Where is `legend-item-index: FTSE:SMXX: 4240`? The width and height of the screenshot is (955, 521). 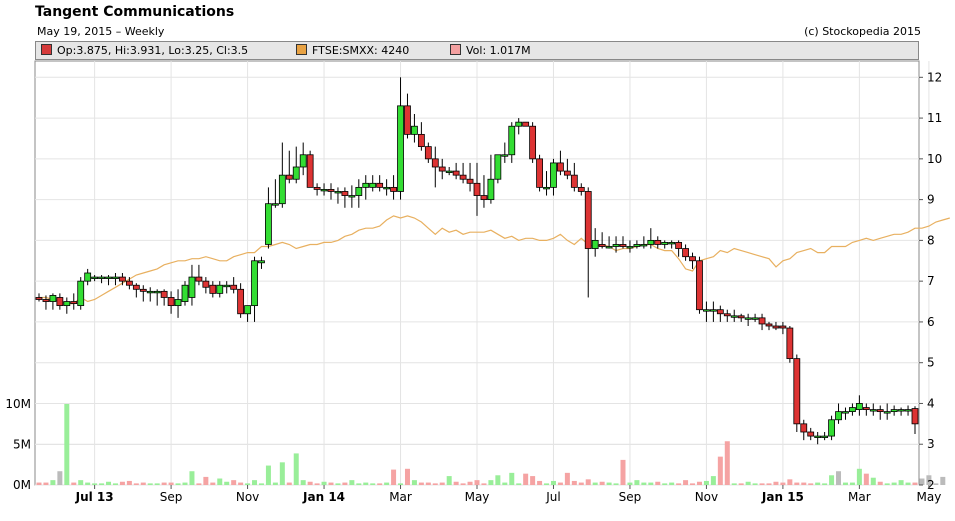
legend-item-index: FTSE:SMXX: 4240 is located at coordinates (352, 50).